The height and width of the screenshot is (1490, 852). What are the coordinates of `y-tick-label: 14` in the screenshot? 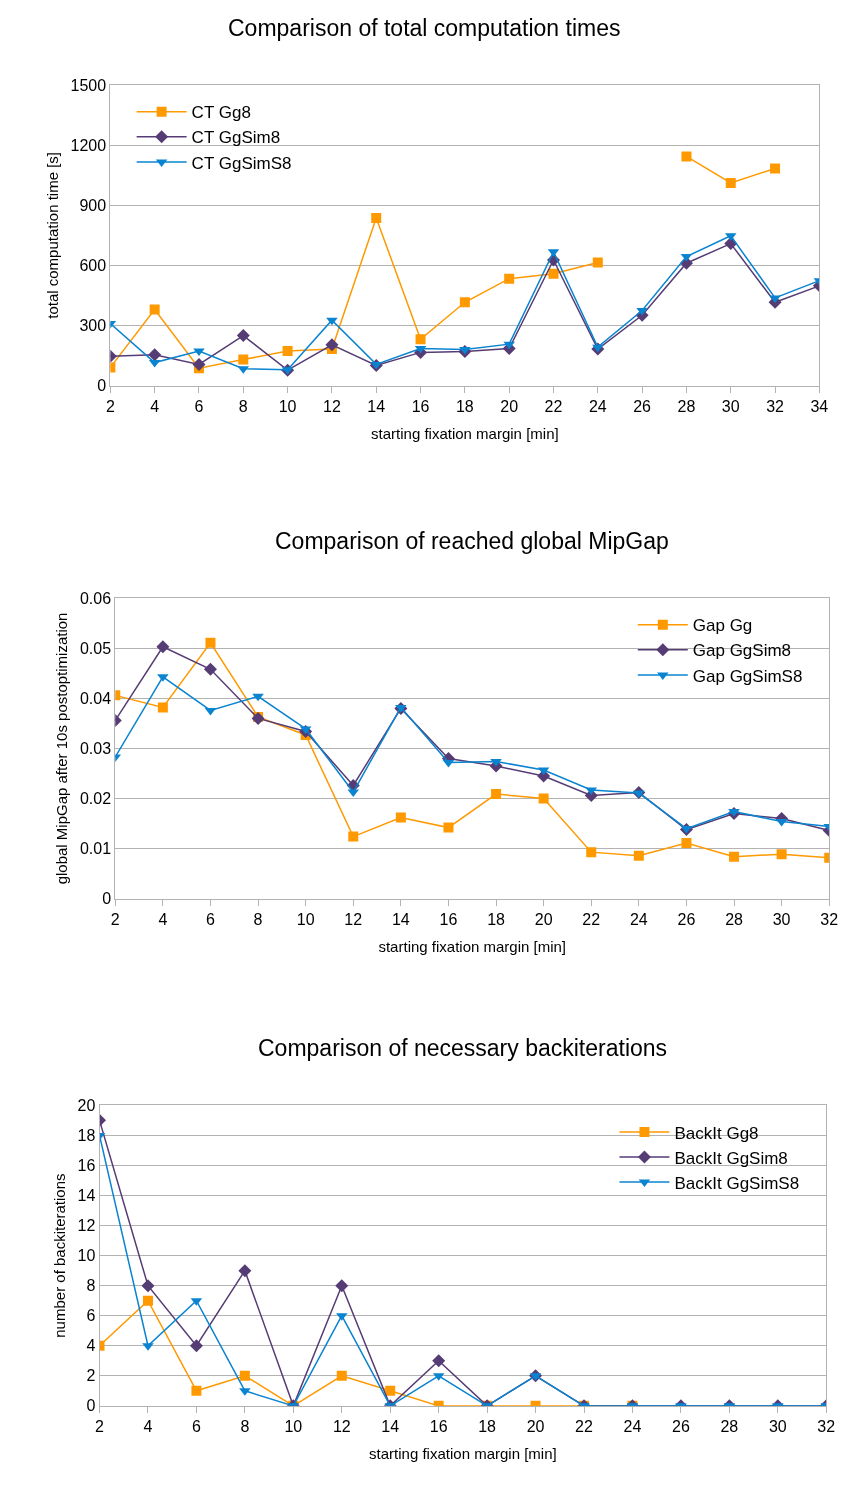 It's located at (86, 1196).